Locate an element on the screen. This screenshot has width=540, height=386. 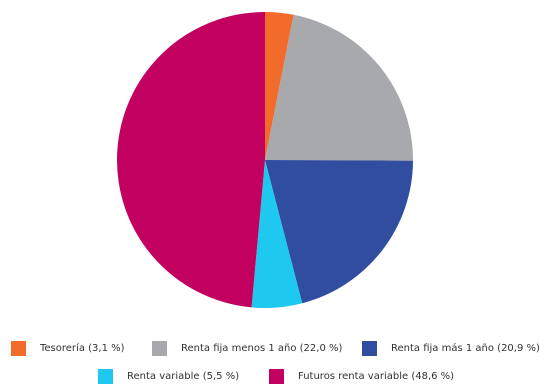
legend-label-renta-variable: Renta variable (5,5 %) is located at coordinates (183, 376).